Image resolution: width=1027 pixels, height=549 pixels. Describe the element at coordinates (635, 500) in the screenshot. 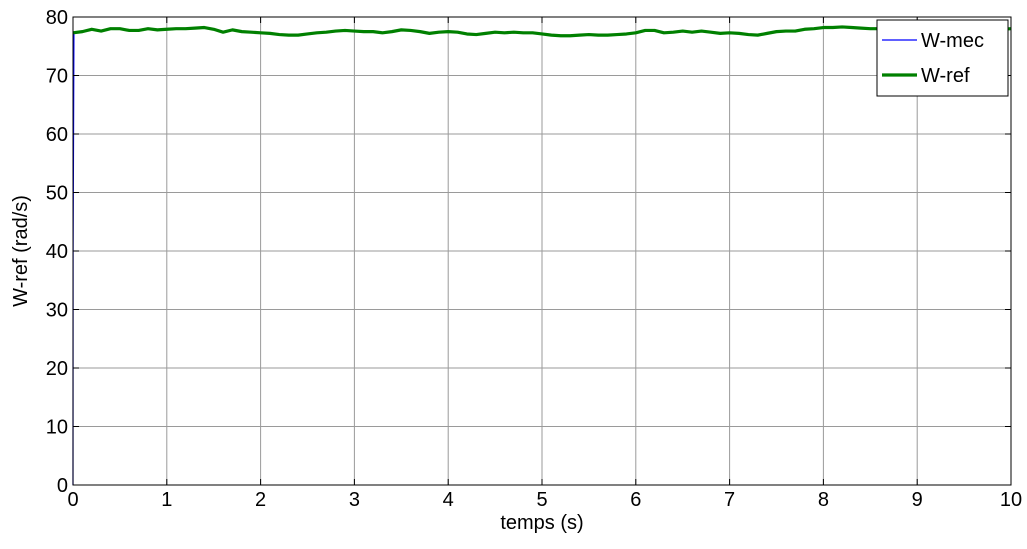

I see `x-tick-label: 6` at that location.